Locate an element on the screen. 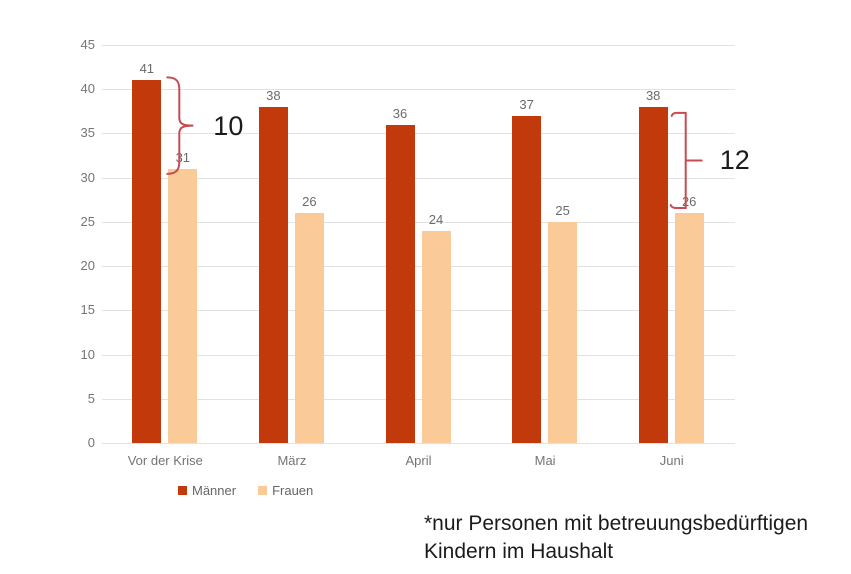 This screenshot has width=851, height=574. y-axis-tick-label: 25 is located at coordinates (87, 221).